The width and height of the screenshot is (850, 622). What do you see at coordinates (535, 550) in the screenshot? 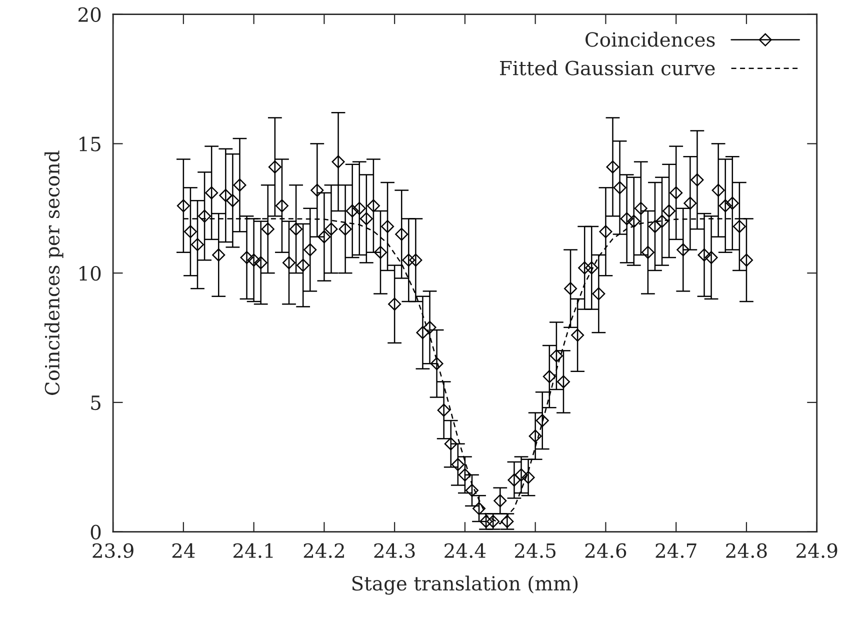
I see `x-tick-label: 24.5` at bounding box center [535, 550].